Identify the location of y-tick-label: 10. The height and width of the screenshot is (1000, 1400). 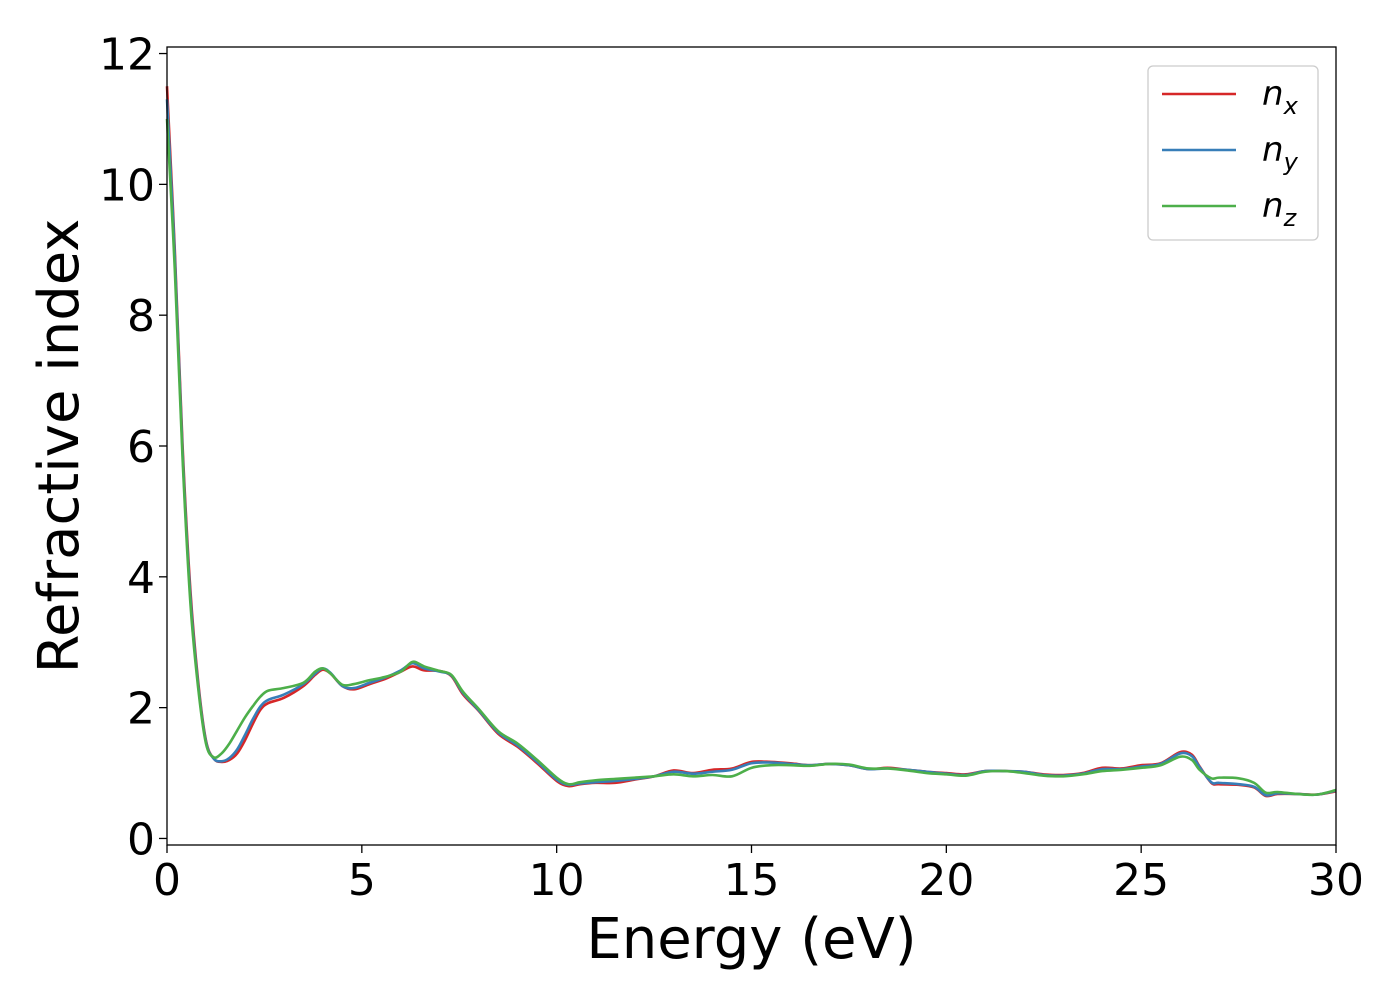
(127, 185).